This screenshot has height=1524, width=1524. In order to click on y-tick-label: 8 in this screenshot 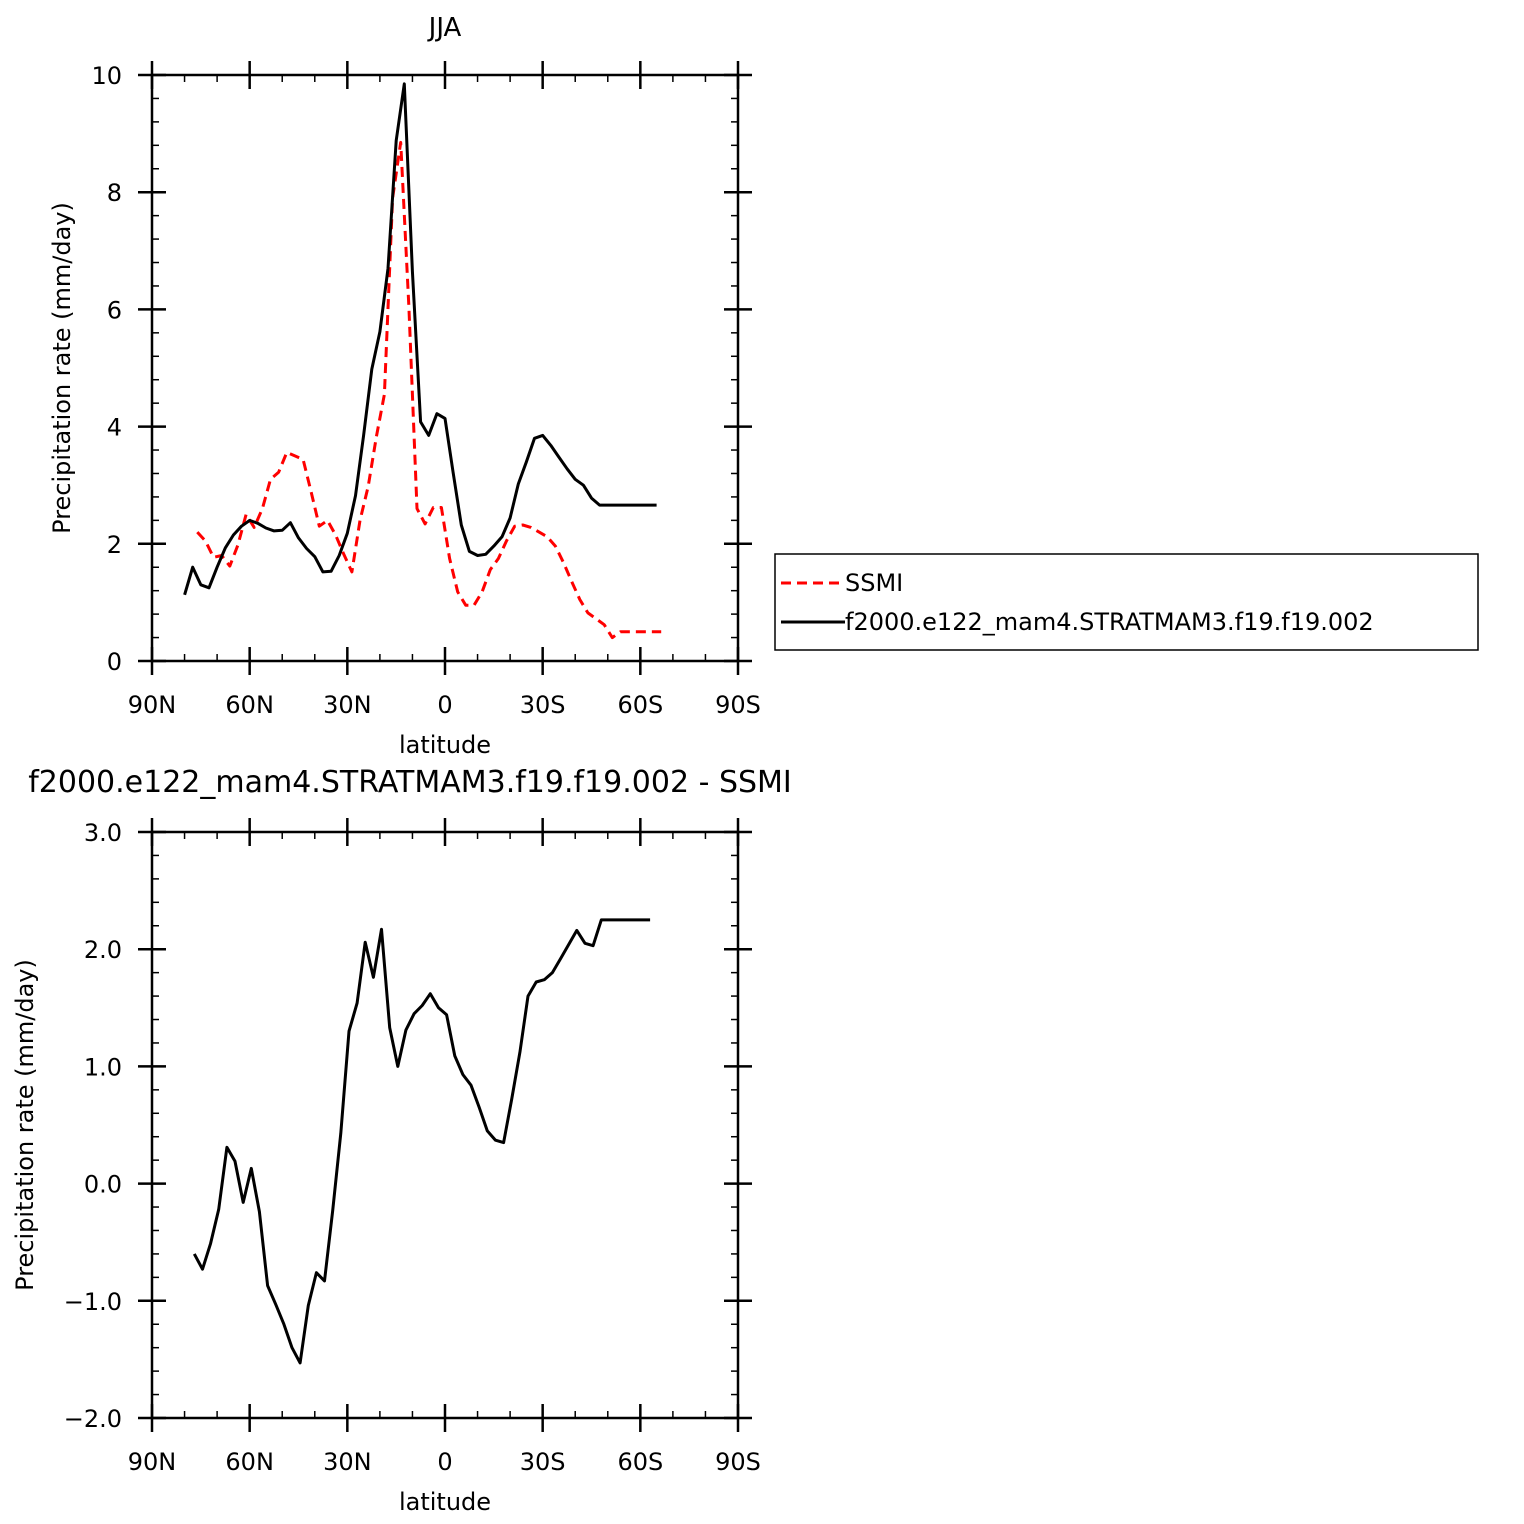, I will do `click(114, 193)`.